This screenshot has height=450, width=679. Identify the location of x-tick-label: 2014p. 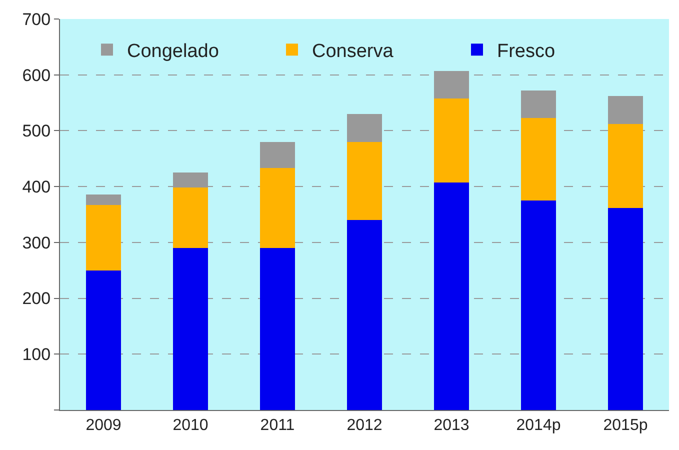
(538, 425).